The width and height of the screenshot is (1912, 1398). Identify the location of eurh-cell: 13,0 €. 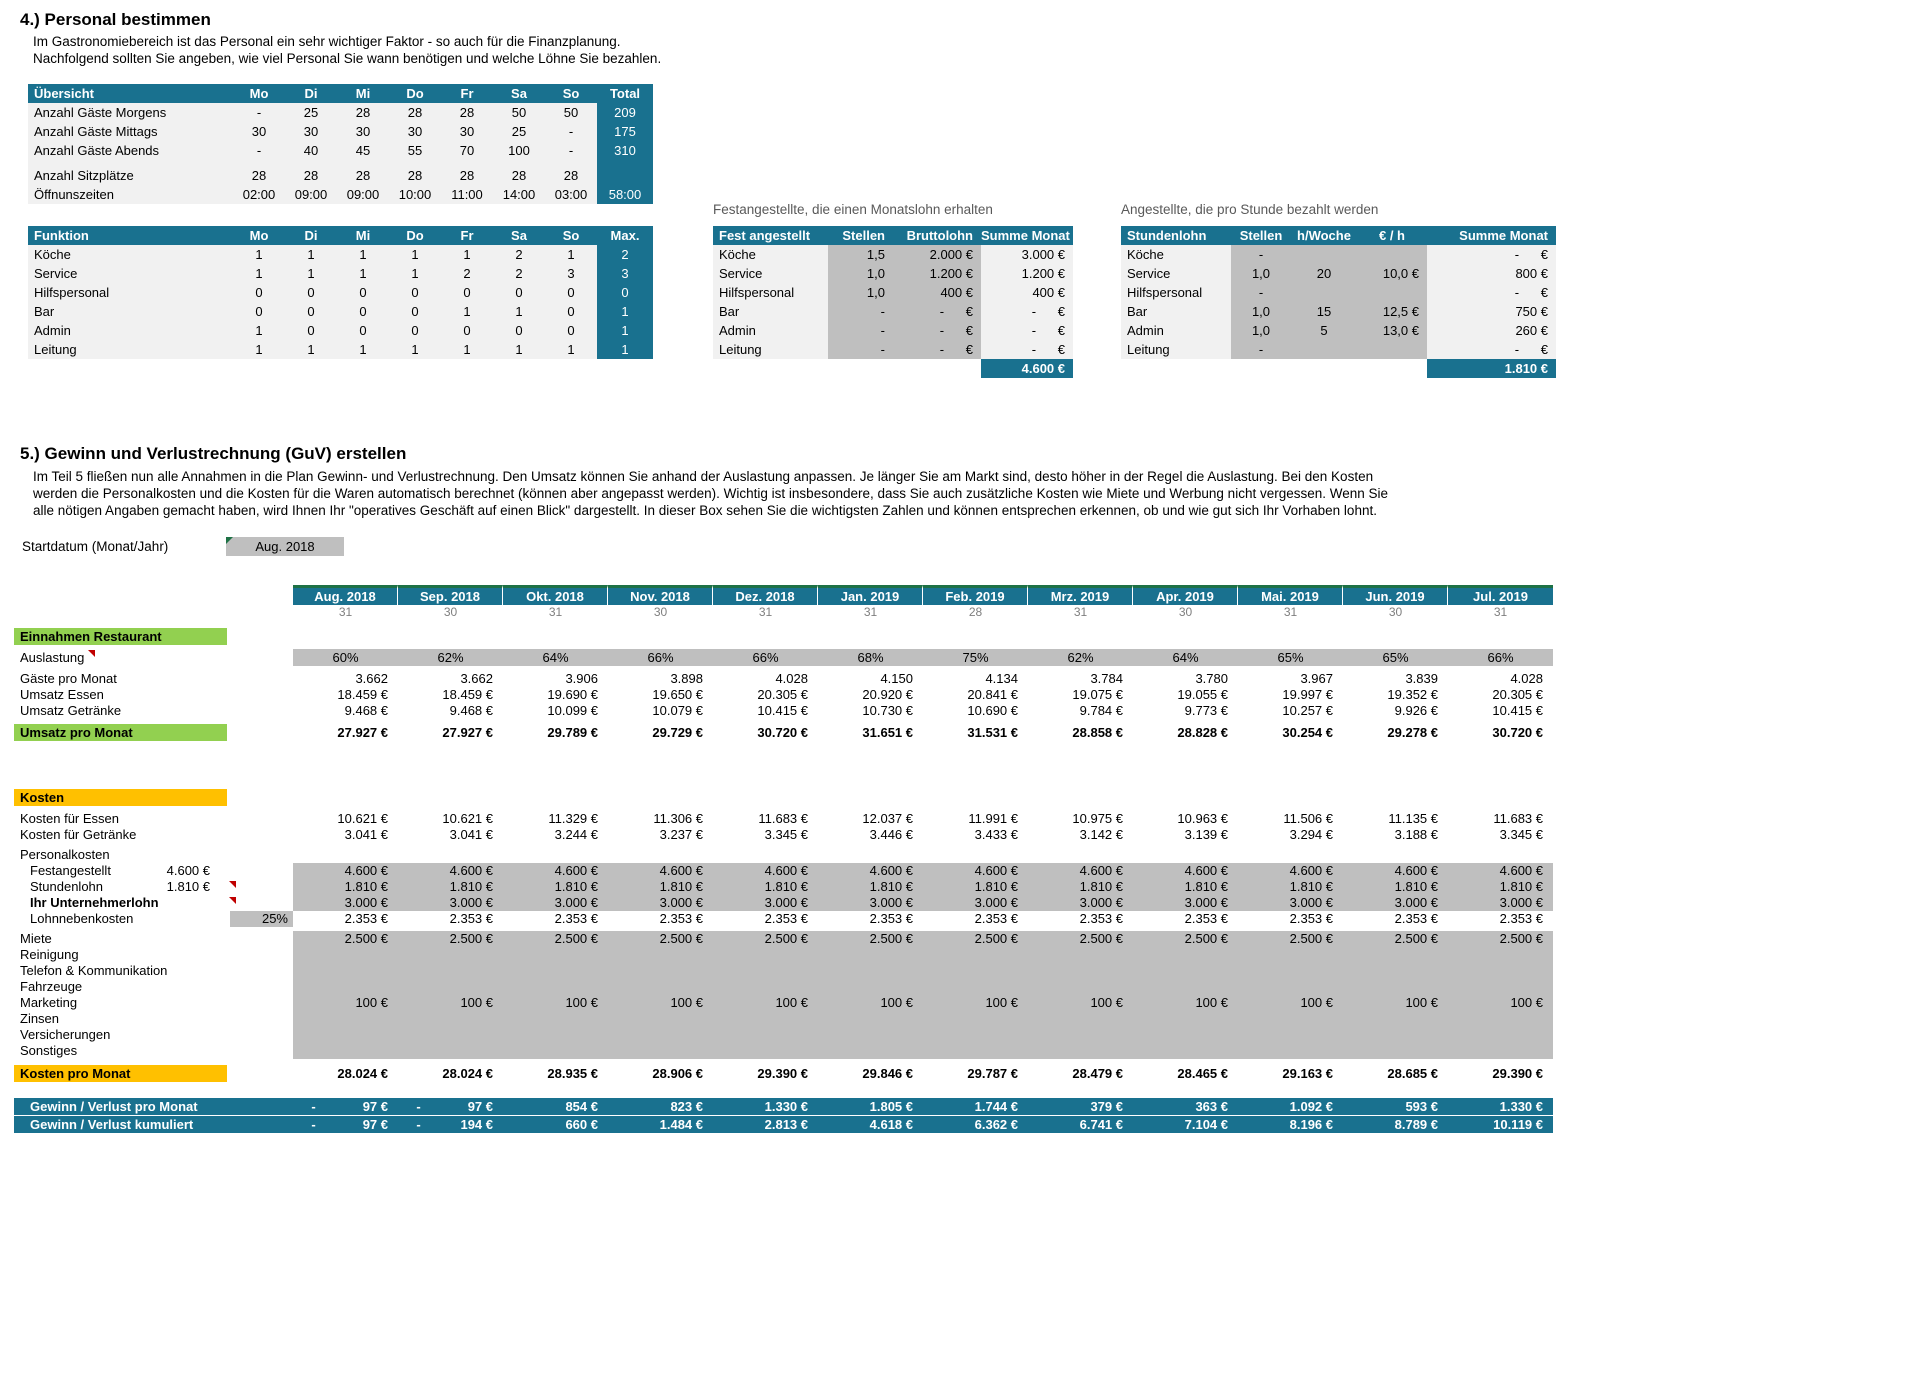
(1392, 330).